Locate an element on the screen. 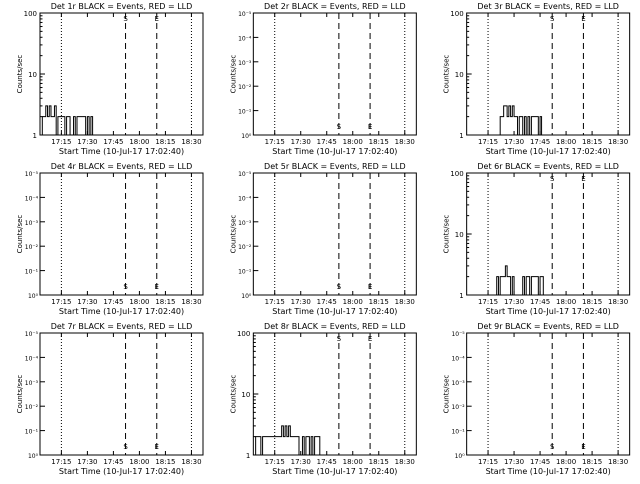 This screenshot has width=640, height=484. panel-title: Det 8r BLACK = Events, RED = LLD is located at coordinates (335, 326).